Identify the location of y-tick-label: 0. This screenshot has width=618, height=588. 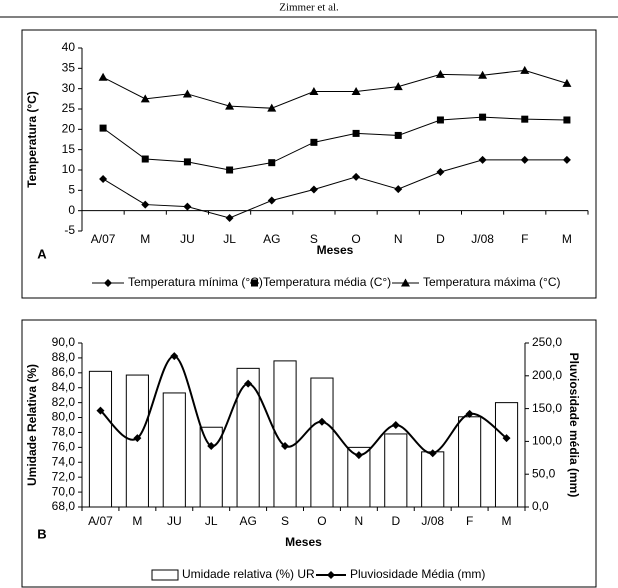
(71, 210).